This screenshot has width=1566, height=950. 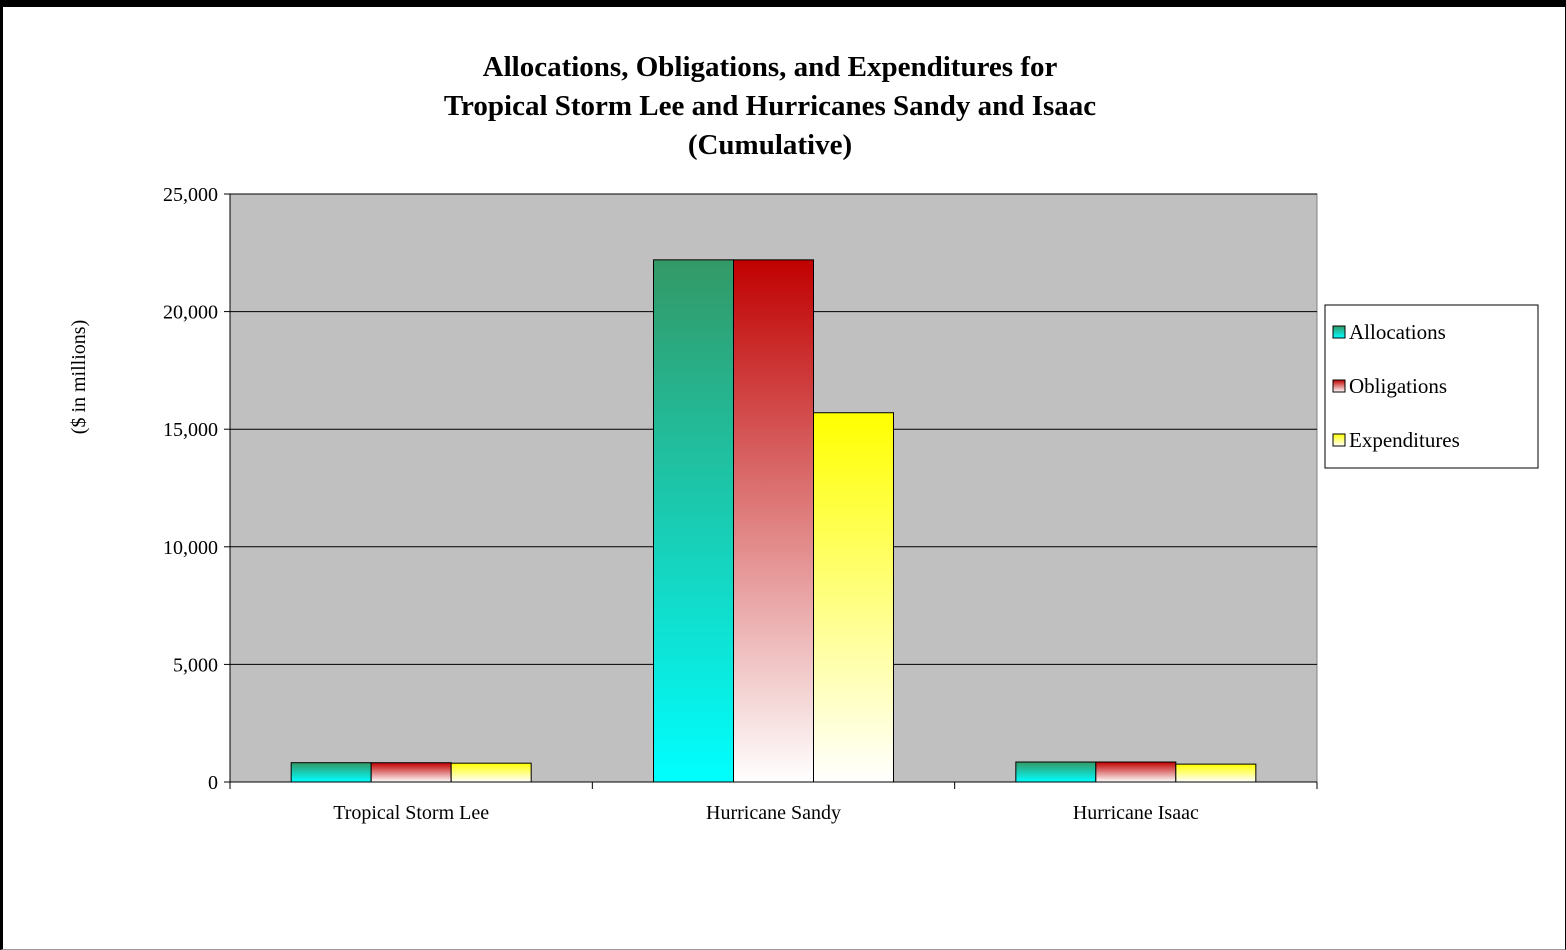 What do you see at coordinates (79, 377) in the screenshot?
I see `y-axis-label: ($ in millions)` at bounding box center [79, 377].